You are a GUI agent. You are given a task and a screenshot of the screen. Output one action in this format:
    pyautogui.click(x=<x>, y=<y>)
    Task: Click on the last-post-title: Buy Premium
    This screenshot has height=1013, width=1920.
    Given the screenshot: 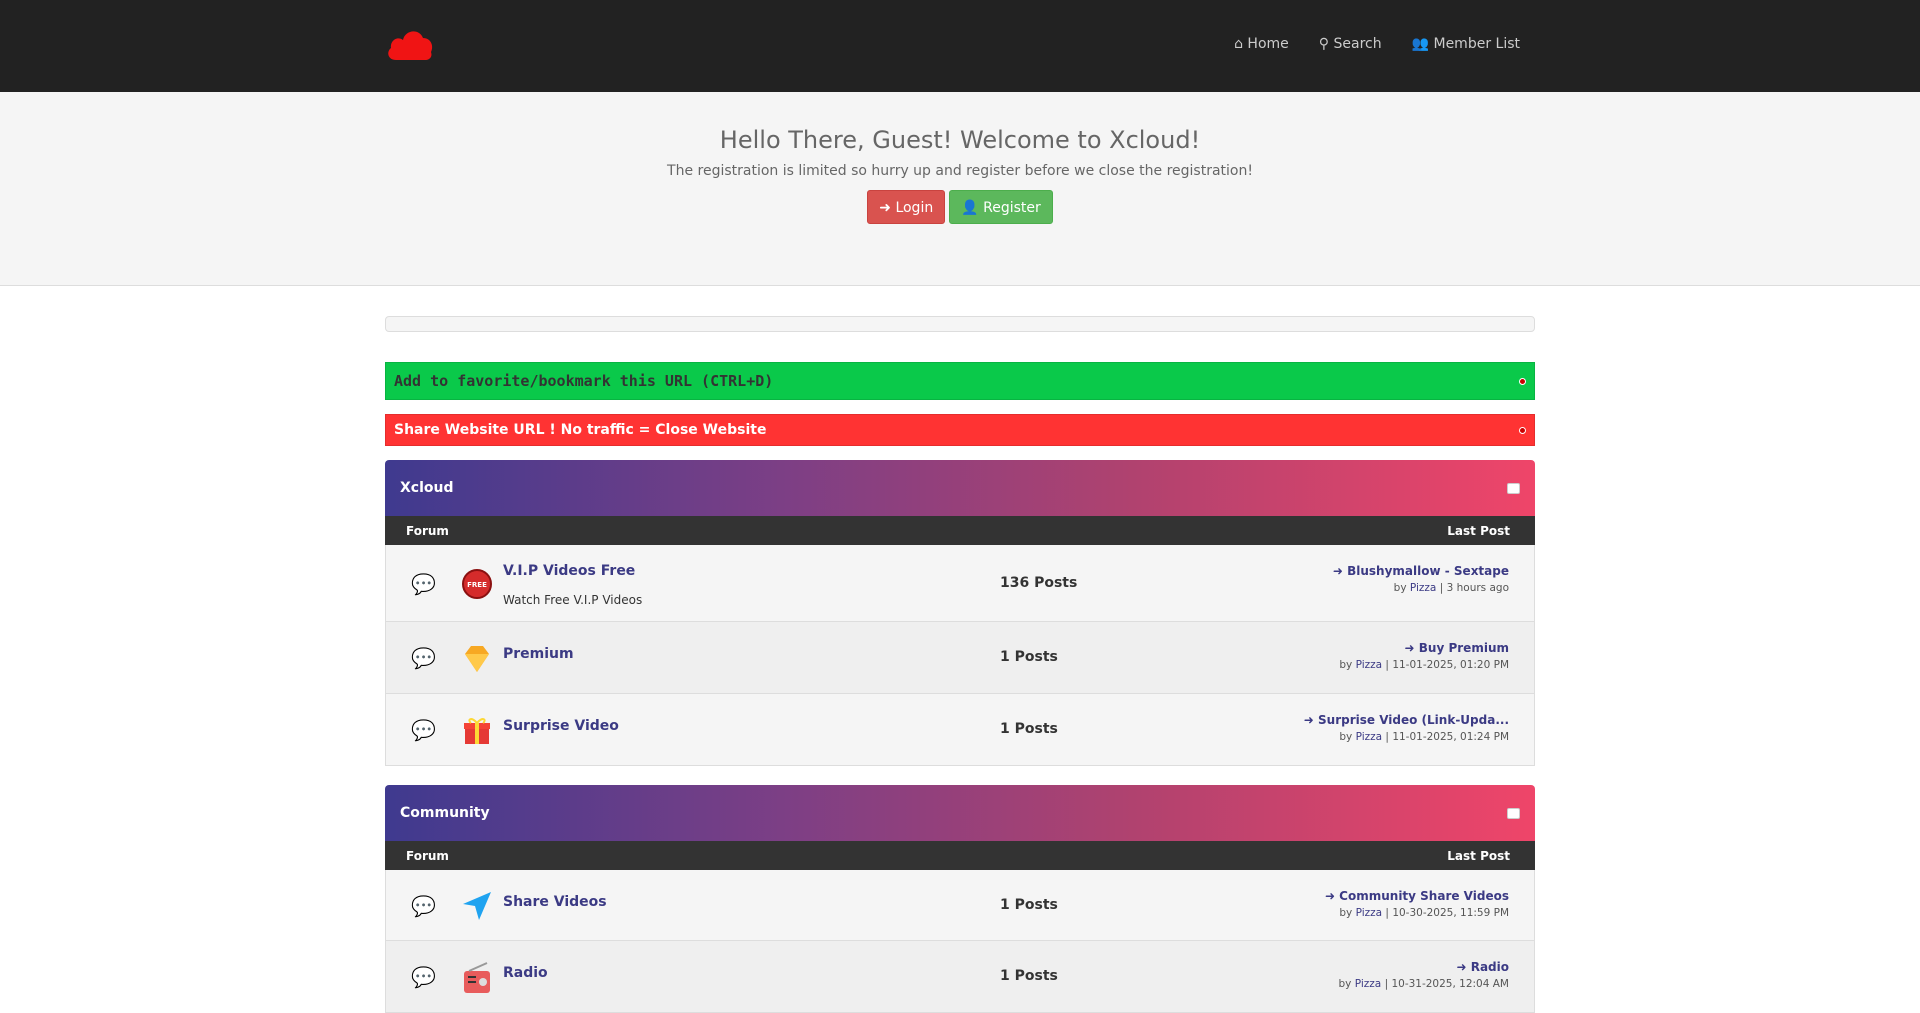 What is the action you would take?
    pyautogui.click(x=1463, y=648)
    